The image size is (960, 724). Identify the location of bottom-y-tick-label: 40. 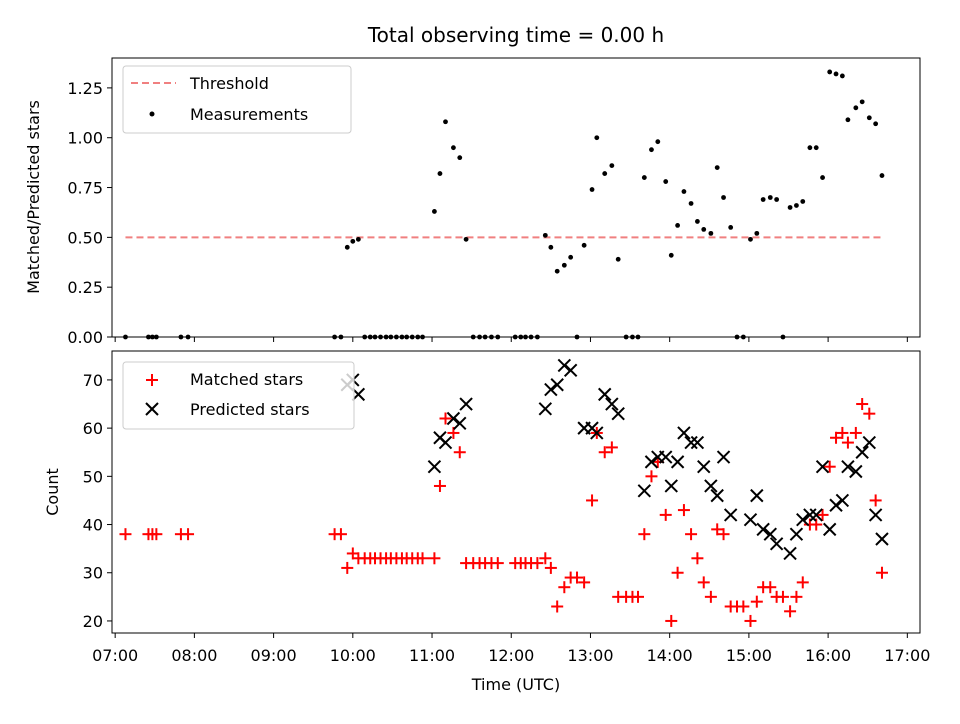
(93, 525).